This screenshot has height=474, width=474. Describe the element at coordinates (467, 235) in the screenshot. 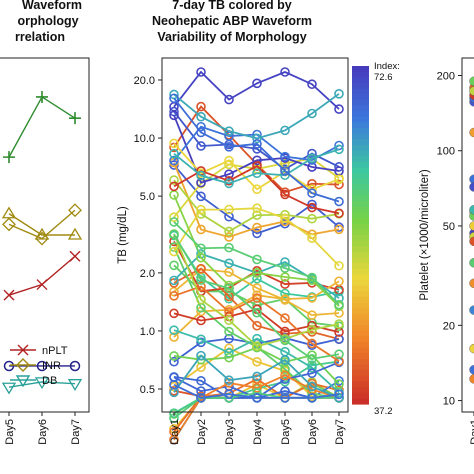

I see `right-plot-frame` at that location.